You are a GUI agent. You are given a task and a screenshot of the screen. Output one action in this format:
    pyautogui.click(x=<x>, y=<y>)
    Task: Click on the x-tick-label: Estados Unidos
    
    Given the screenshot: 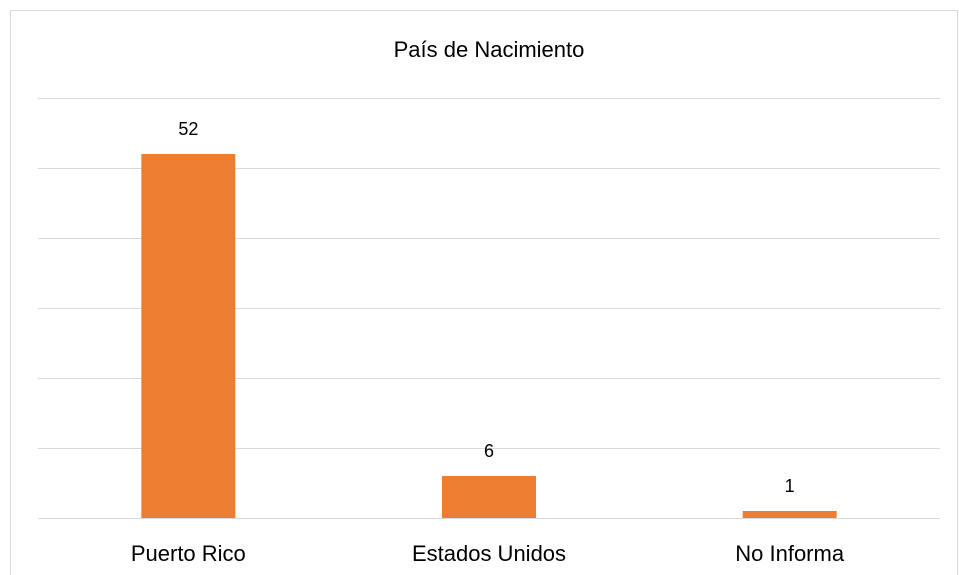 What is the action you would take?
    pyautogui.click(x=489, y=553)
    